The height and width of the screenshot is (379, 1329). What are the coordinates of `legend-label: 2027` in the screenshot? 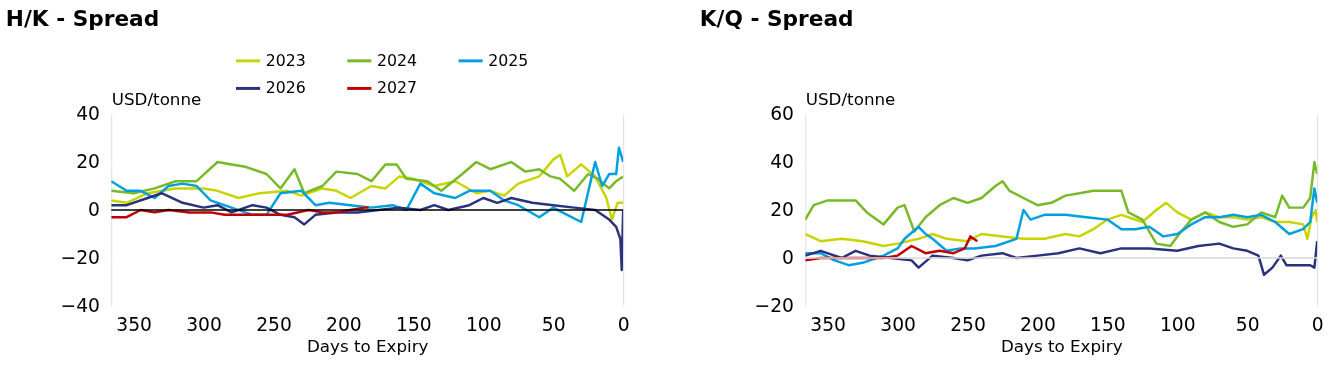 It's located at (397, 88).